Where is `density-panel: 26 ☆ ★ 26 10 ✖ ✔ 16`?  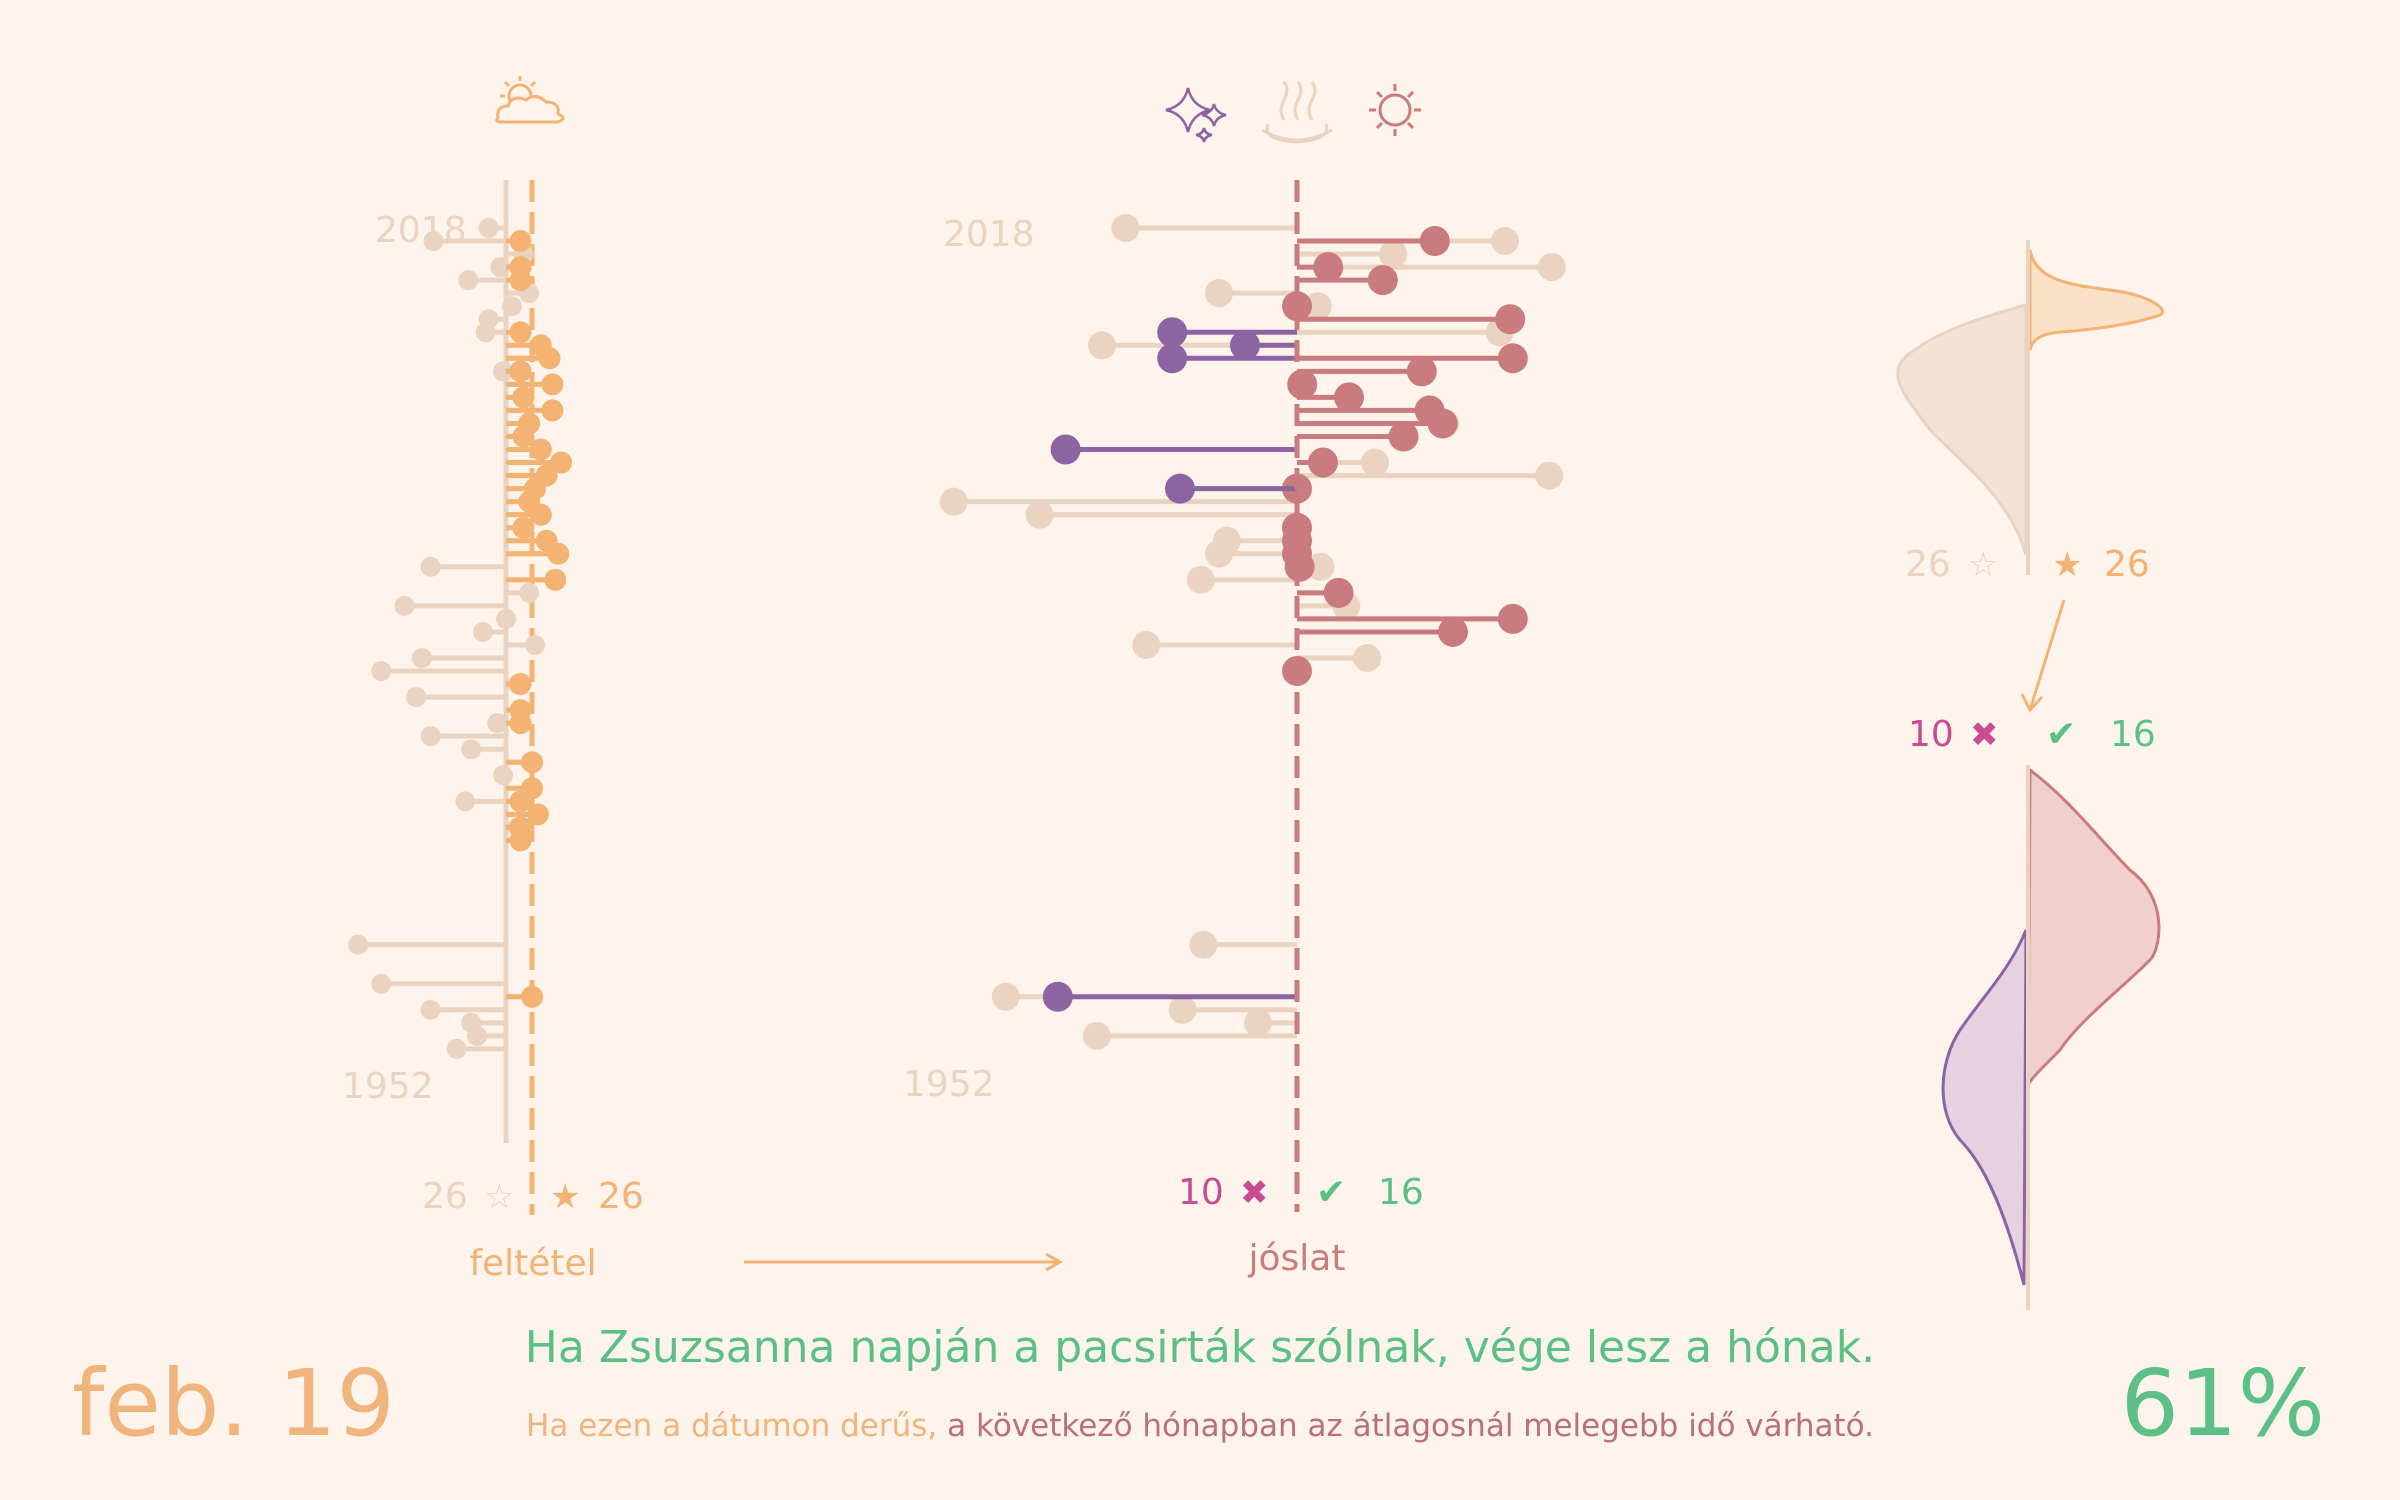
density-panel: 26 ☆ ★ 26 10 ✖ ✔ 16 is located at coordinates (2030, 775).